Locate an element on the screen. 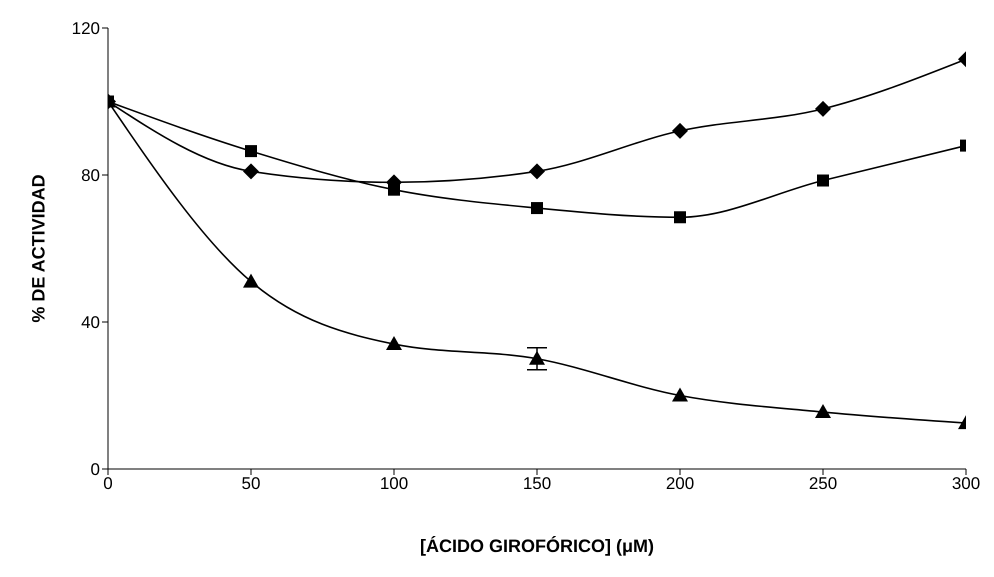 This screenshot has width=994, height=577. x-tick-label: 200 is located at coordinates (680, 484).